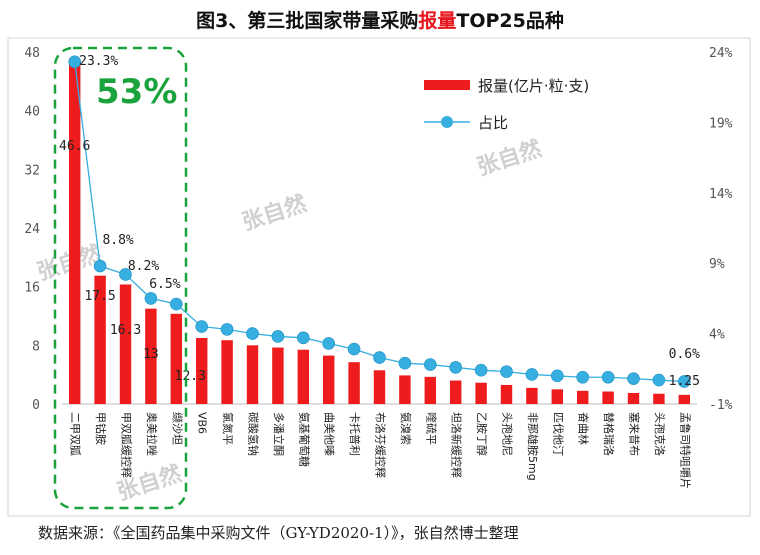 The width and height of the screenshot is (760, 555). What do you see at coordinates (143, 266) in the screenshot?
I see `share-data-label: 8.2%` at bounding box center [143, 266].